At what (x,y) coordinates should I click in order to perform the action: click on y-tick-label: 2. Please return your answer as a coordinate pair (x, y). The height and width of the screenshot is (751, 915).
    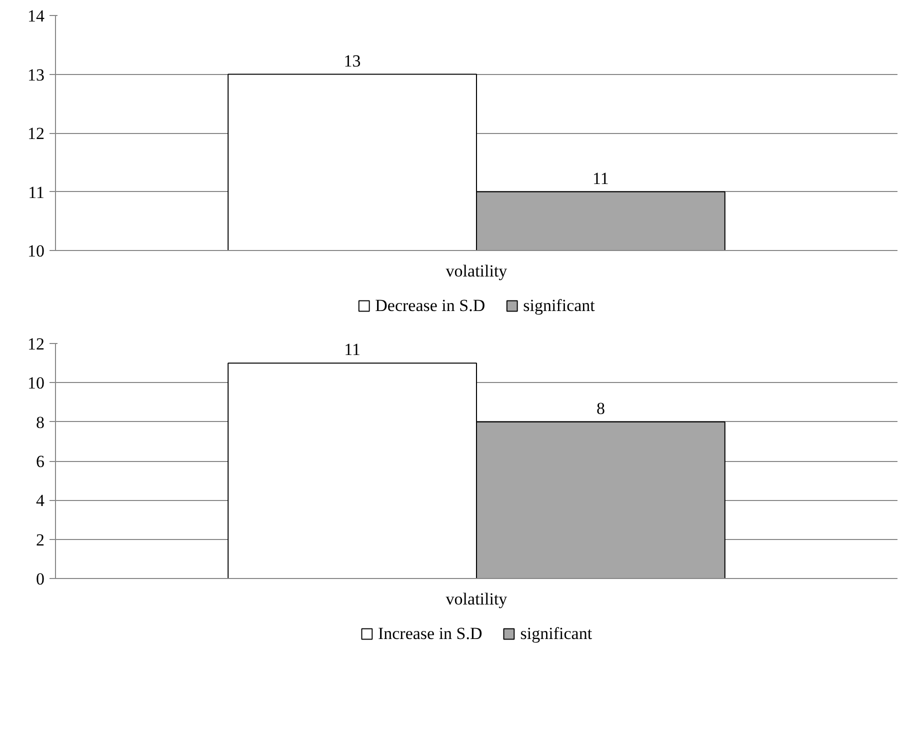
    Looking at the image, I should click on (40, 540).